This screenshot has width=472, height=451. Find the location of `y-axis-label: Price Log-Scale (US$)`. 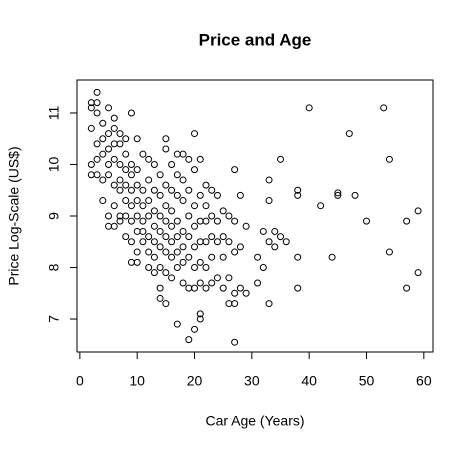

y-axis-label: Price Log-Scale (US$) is located at coordinates (14, 215).